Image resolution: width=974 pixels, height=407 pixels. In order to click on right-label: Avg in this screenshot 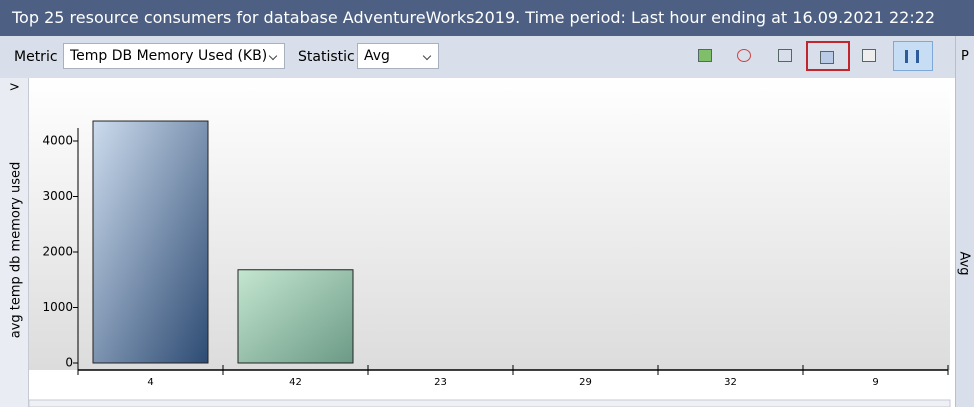, I will do `click(964, 263)`.